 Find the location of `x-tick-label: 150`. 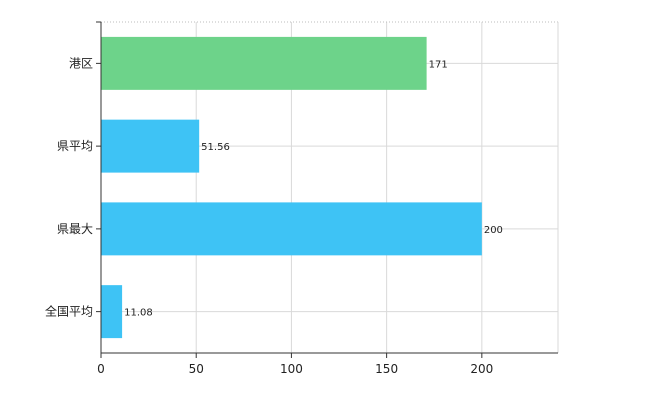

x-tick-label: 150 is located at coordinates (386, 369).